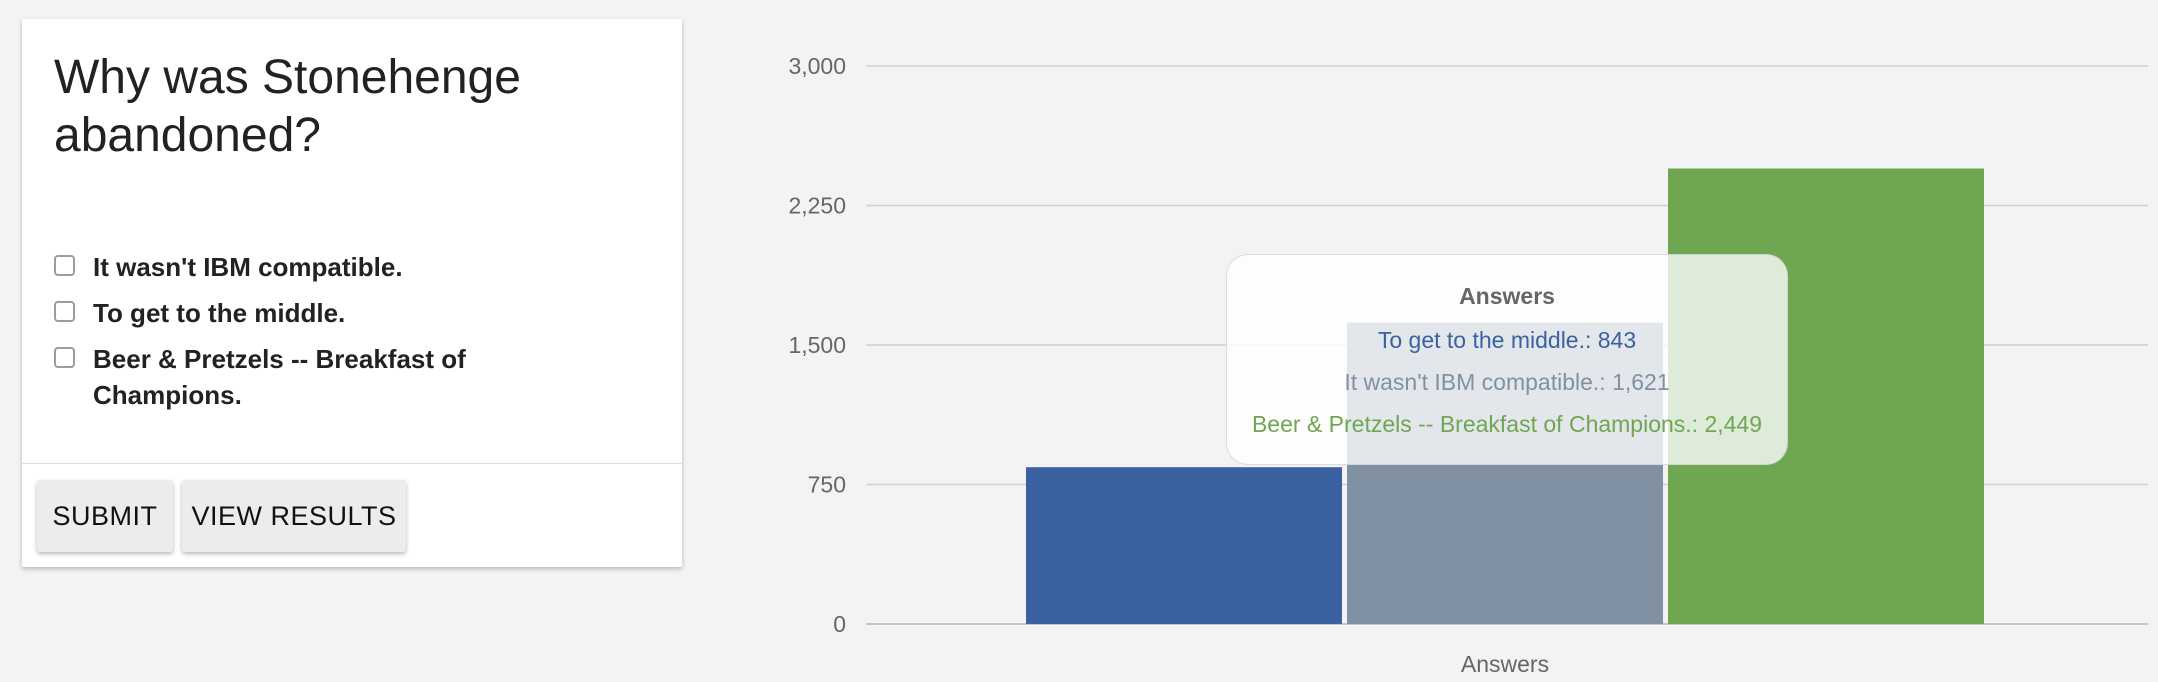 The image size is (2158, 682). What do you see at coordinates (294, 516) in the screenshot?
I see `view-results-button: VIEW RESULTS` at bounding box center [294, 516].